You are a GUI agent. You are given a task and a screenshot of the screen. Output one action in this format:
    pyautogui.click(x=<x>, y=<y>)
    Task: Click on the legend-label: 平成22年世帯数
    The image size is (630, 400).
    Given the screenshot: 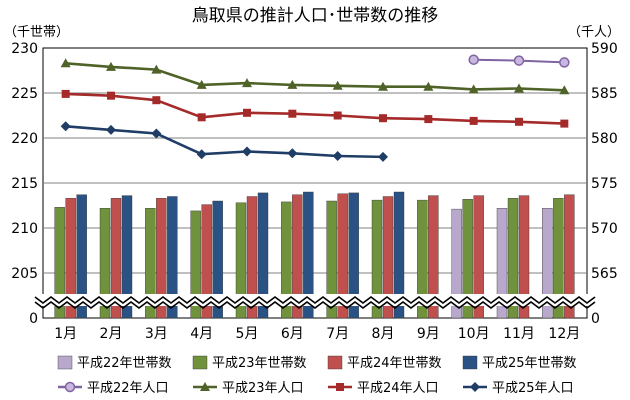 What is the action you would take?
    pyautogui.click(x=124, y=363)
    